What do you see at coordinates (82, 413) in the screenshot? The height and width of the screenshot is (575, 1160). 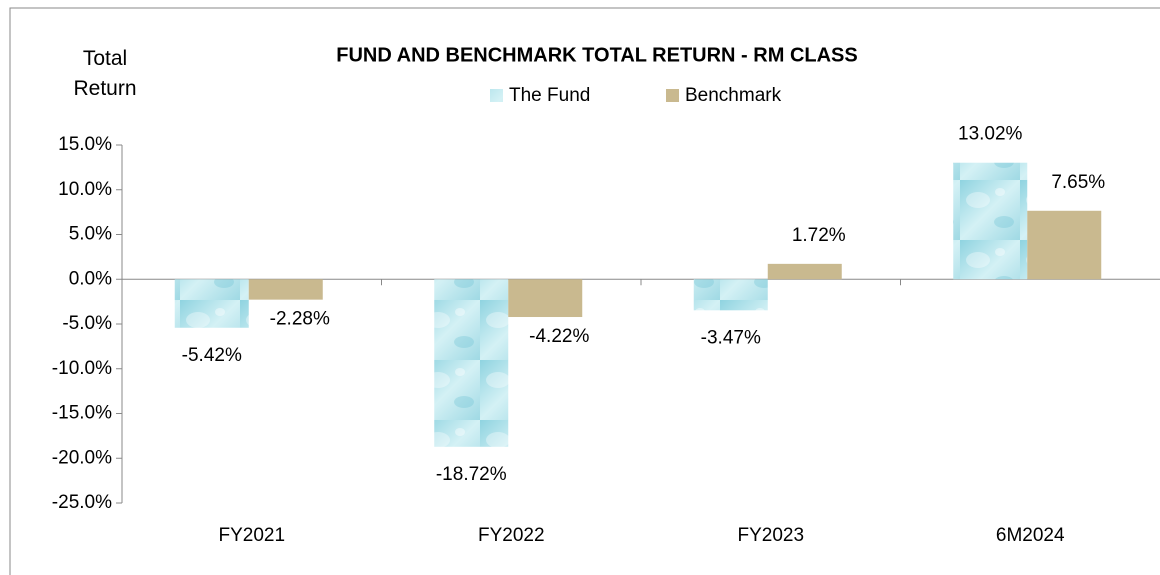 I see `y-tick-label: -15.0%` at bounding box center [82, 413].